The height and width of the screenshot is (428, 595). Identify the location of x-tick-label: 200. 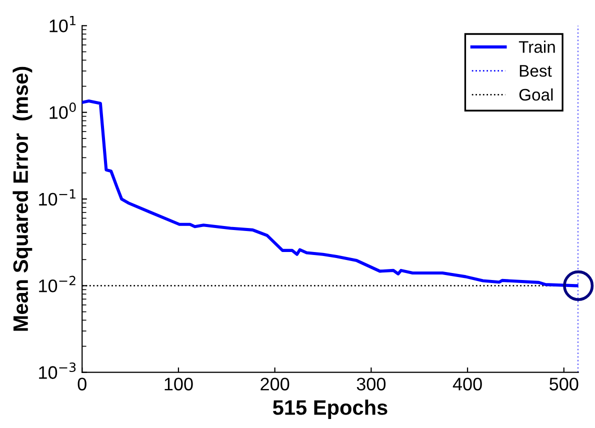
(275, 384).